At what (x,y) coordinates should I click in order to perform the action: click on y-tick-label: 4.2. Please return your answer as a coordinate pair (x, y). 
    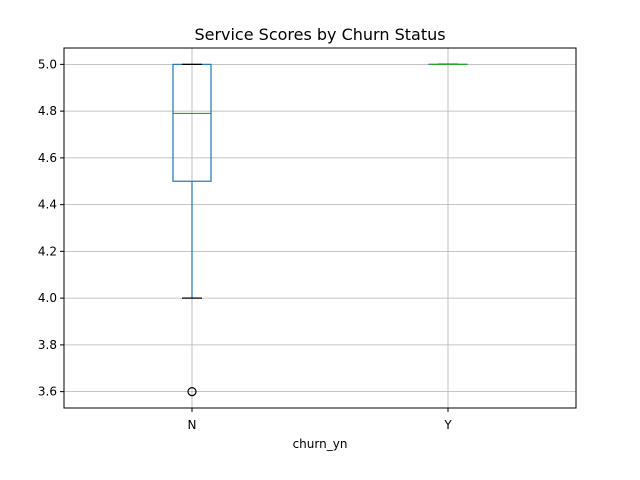
    Looking at the image, I should click on (47, 251).